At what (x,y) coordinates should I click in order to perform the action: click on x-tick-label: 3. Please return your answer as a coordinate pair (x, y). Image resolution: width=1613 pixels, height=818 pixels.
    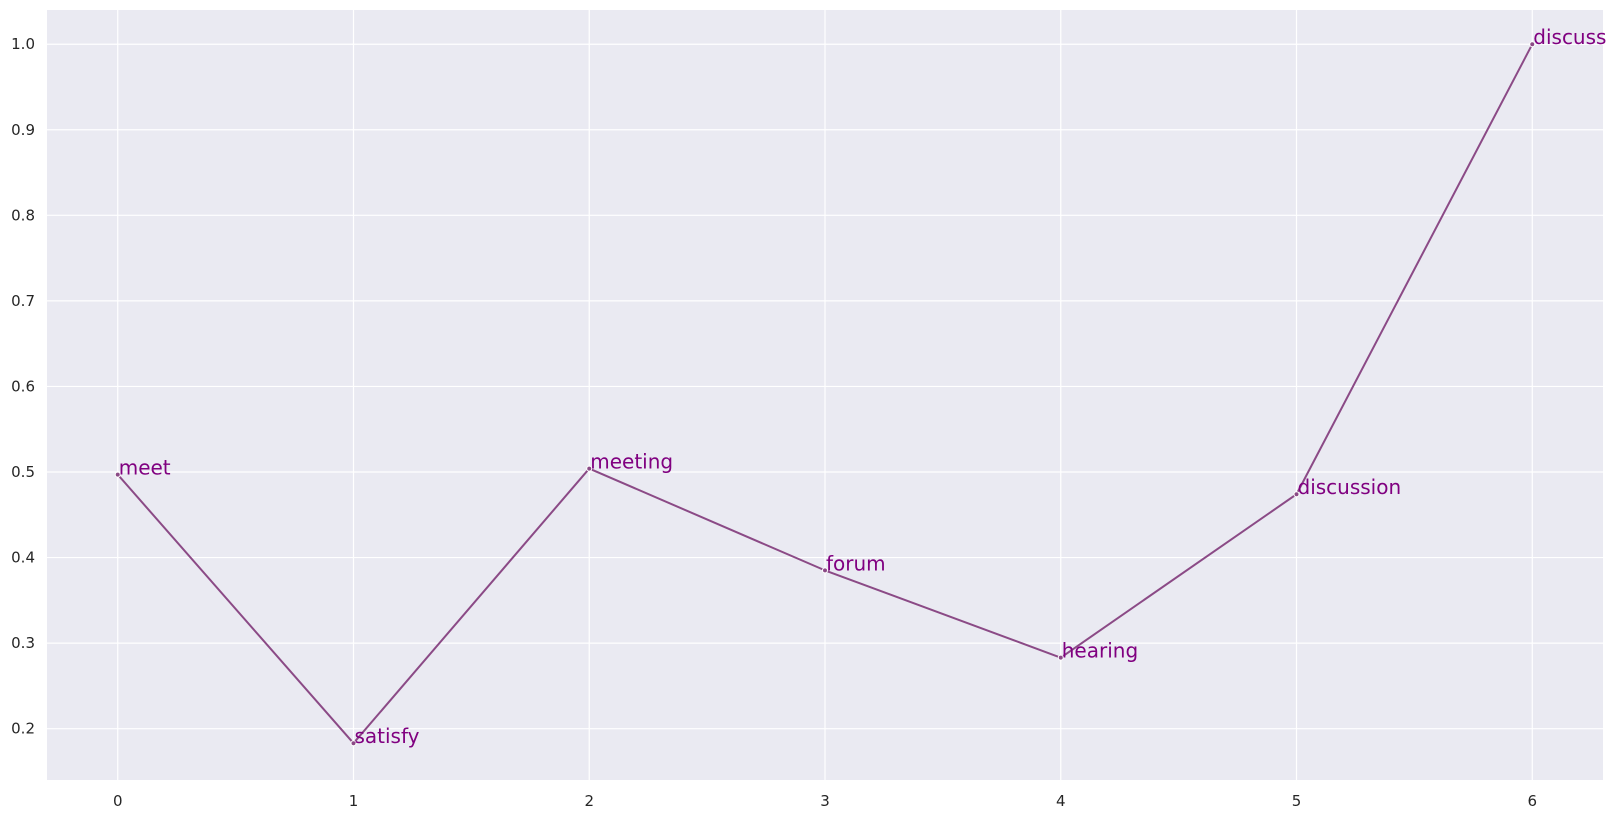
    Looking at the image, I should click on (825, 801).